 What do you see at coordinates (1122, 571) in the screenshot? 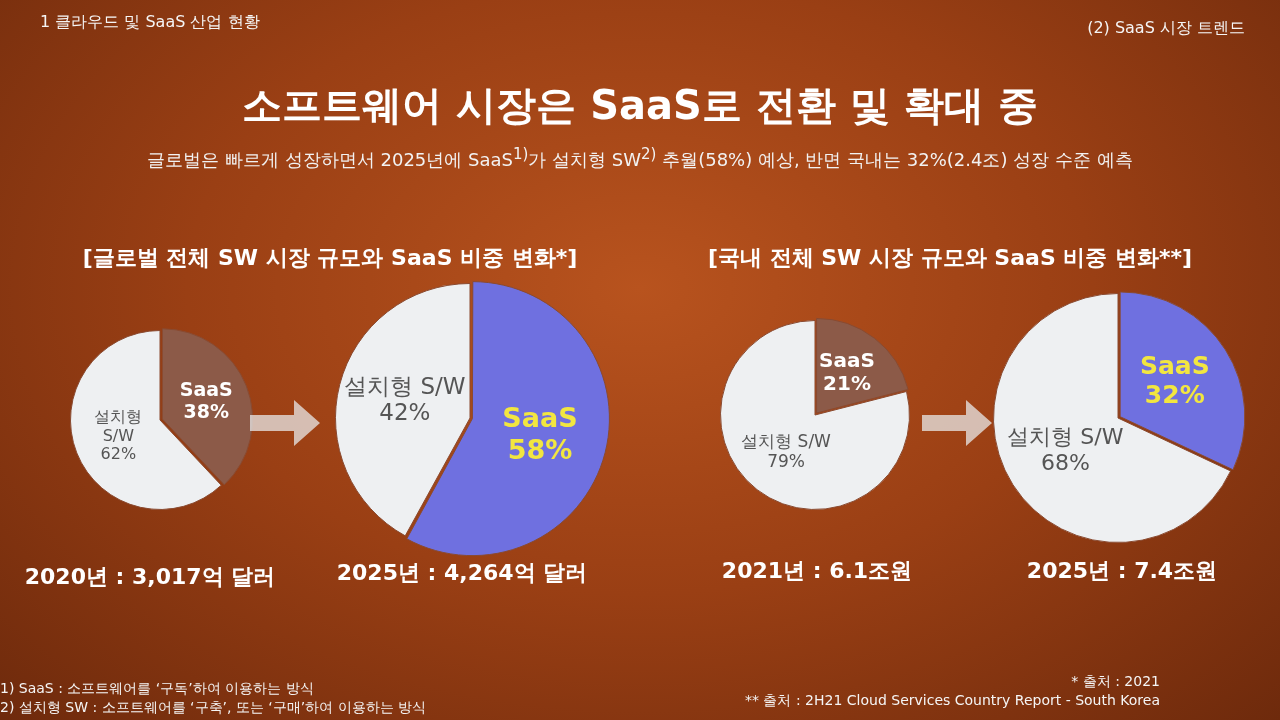
I see `text: 2025년 : 7.4조원` at bounding box center [1122, 571].